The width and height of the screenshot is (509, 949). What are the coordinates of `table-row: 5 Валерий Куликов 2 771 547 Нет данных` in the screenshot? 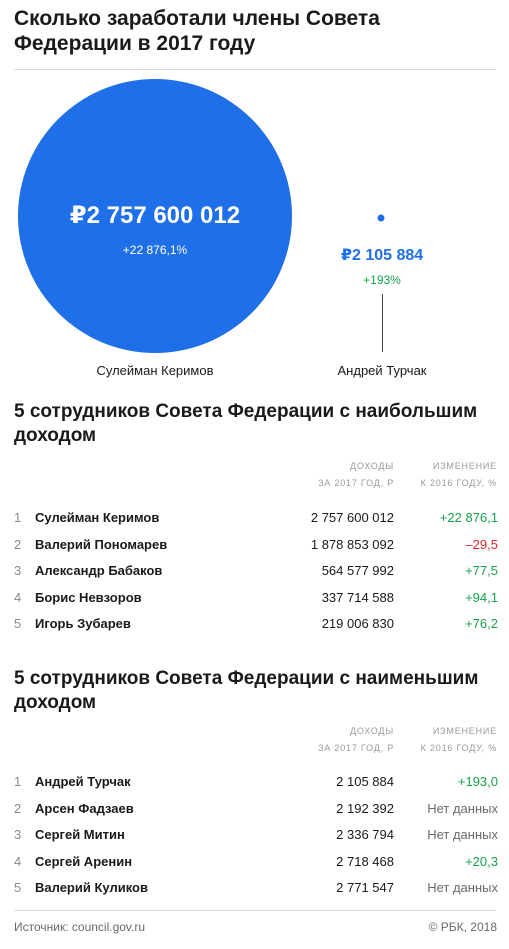 It's located at (256, 888).